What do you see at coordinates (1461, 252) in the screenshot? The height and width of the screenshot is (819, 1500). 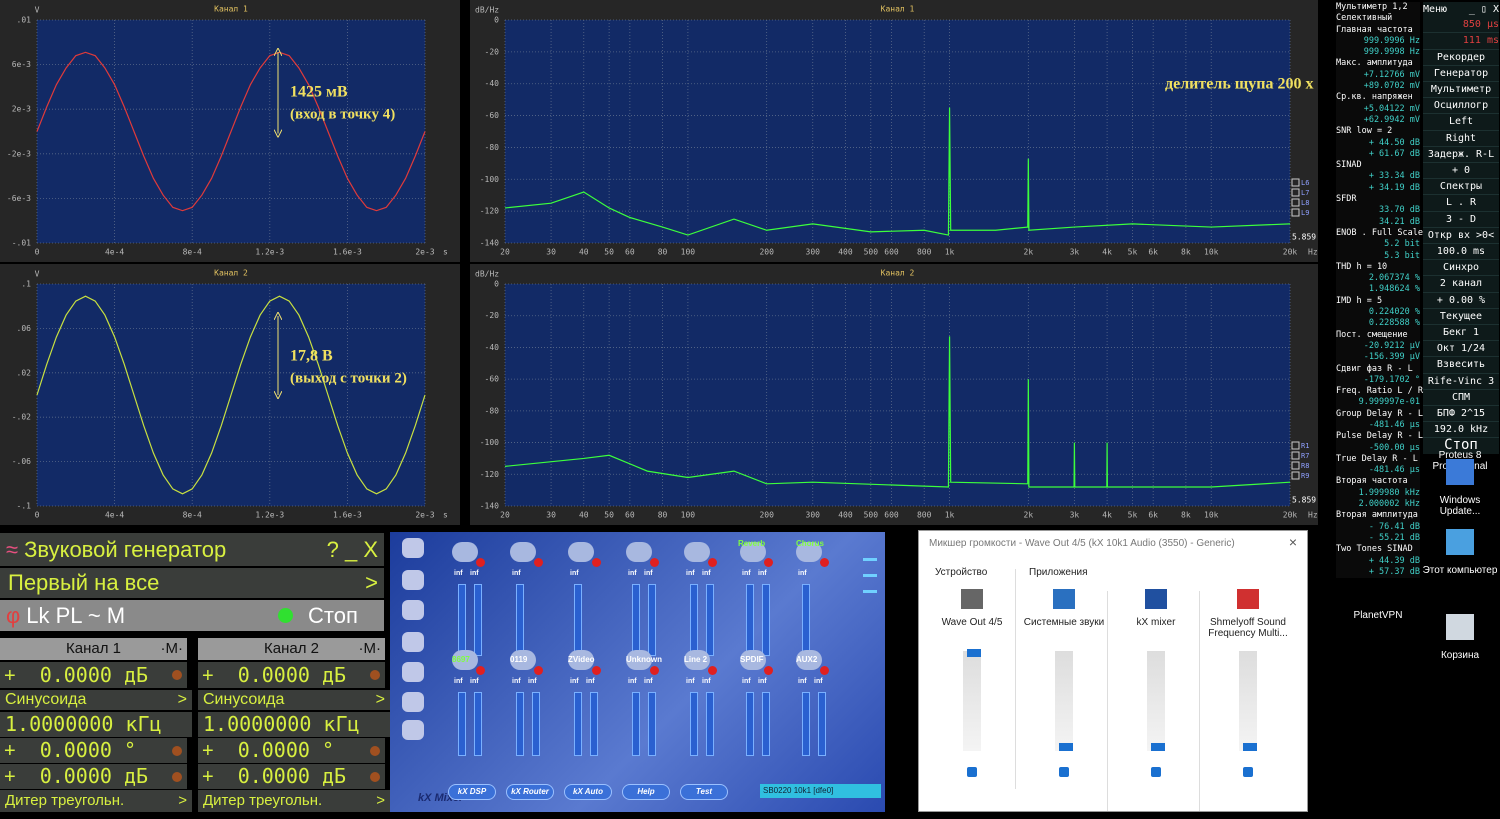 I see `menu-item: 100.0 ms` at bounding box center [1461, 252].